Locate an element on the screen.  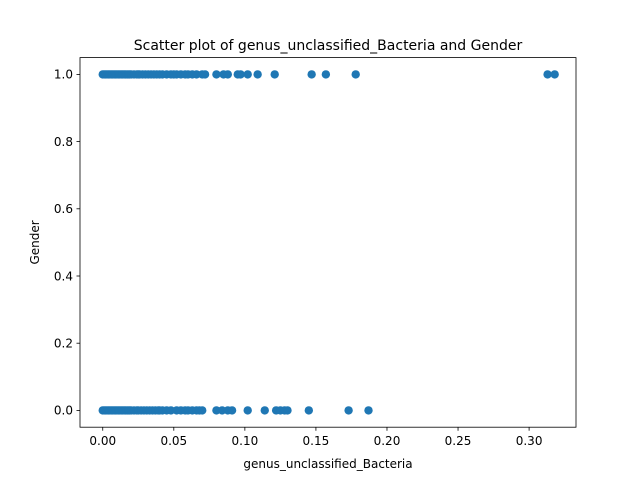
y-axis-label: Gender is located at coordinates (35, 242).